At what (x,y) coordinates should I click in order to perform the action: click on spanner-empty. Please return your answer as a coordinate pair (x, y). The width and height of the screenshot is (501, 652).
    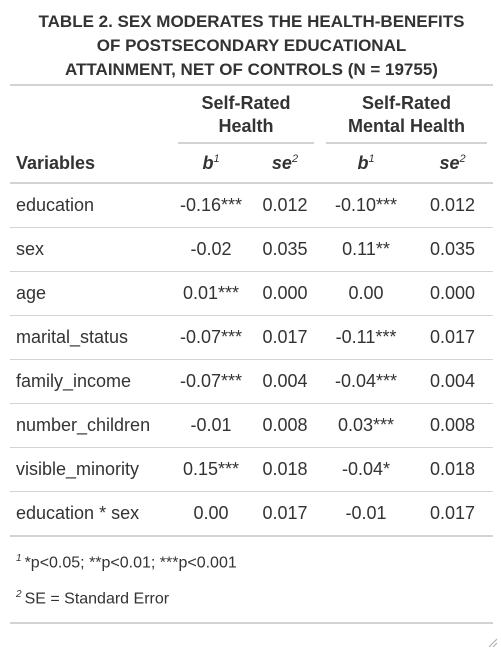
    Looking at the image, I should click on (91, 115).